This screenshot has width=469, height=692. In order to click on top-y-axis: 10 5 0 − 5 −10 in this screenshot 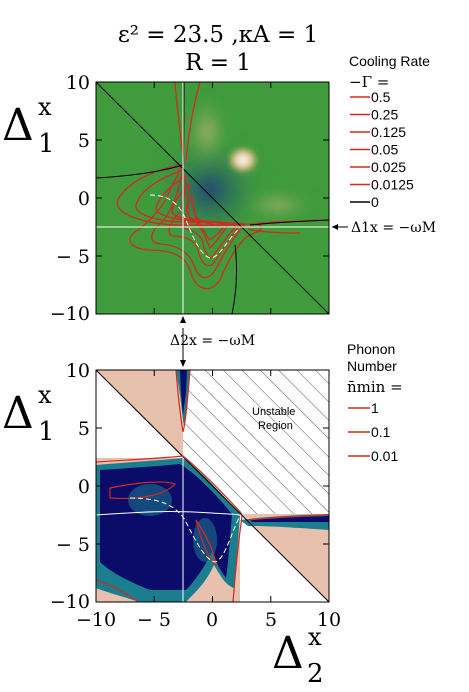, I will do `click(70, 198)`.